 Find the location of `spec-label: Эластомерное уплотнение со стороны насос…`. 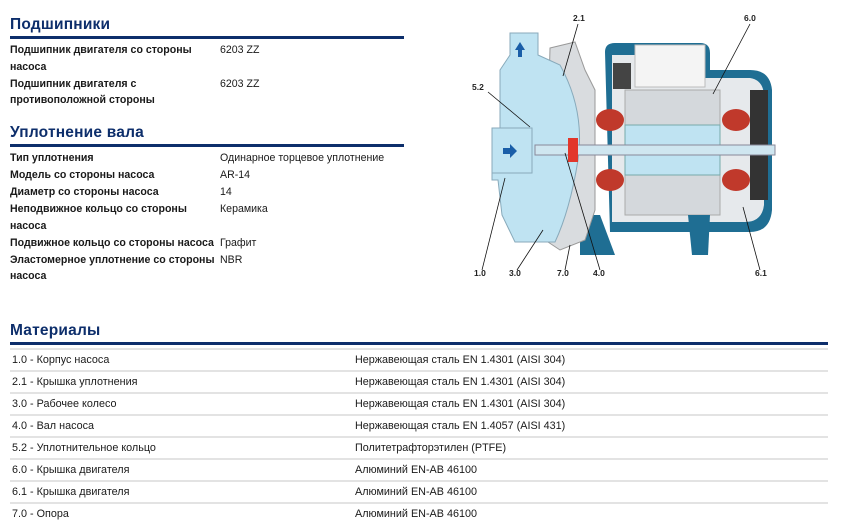

spec-label: Эластомерное уплотнение со стороны насос… is located at coordinates (112, 268).